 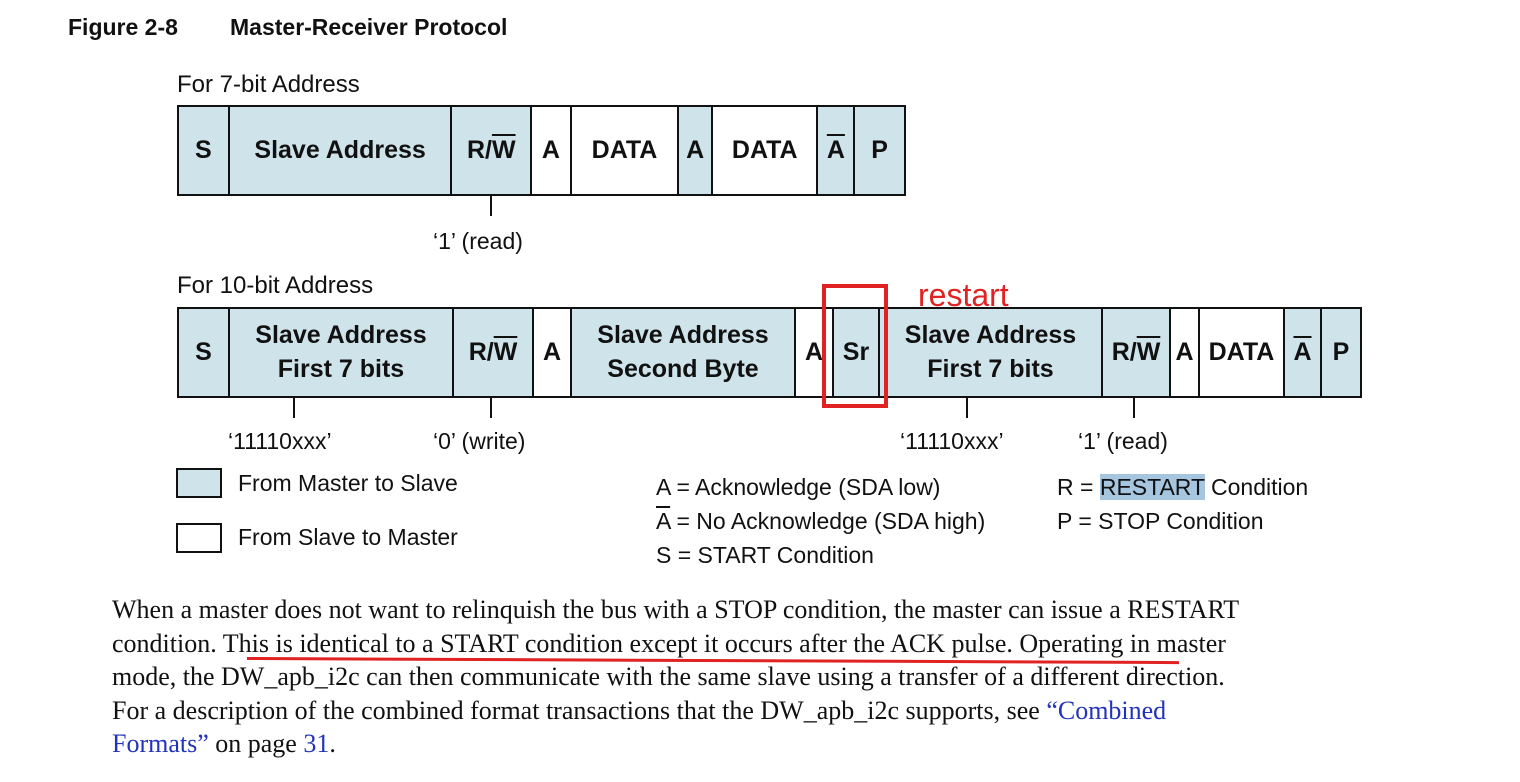 What do you see at coordinates (1106, 710) in the screenshot?
I see `combined-formats-link: “Combined` at bounding box center [1106, 710].